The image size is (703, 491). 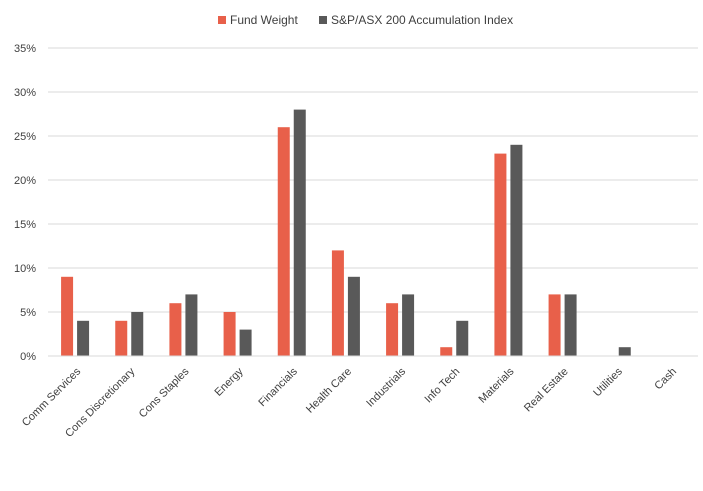 I want to click on y-tick-label: 5%, so click(x=28, y=313).